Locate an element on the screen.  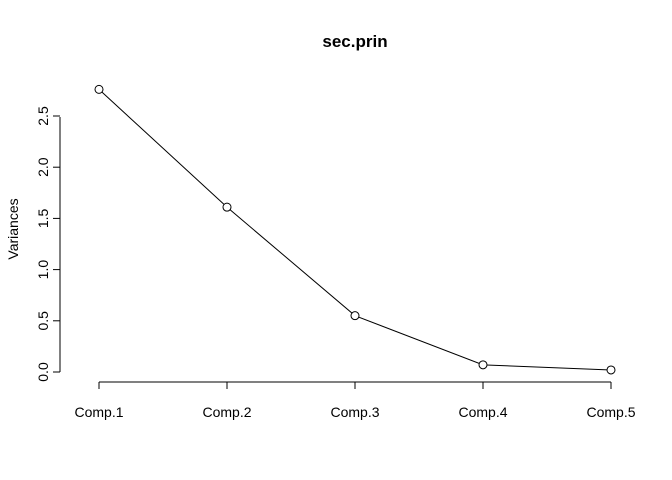
y-tick-label: 1.0 is located at coordinates (43, 270).